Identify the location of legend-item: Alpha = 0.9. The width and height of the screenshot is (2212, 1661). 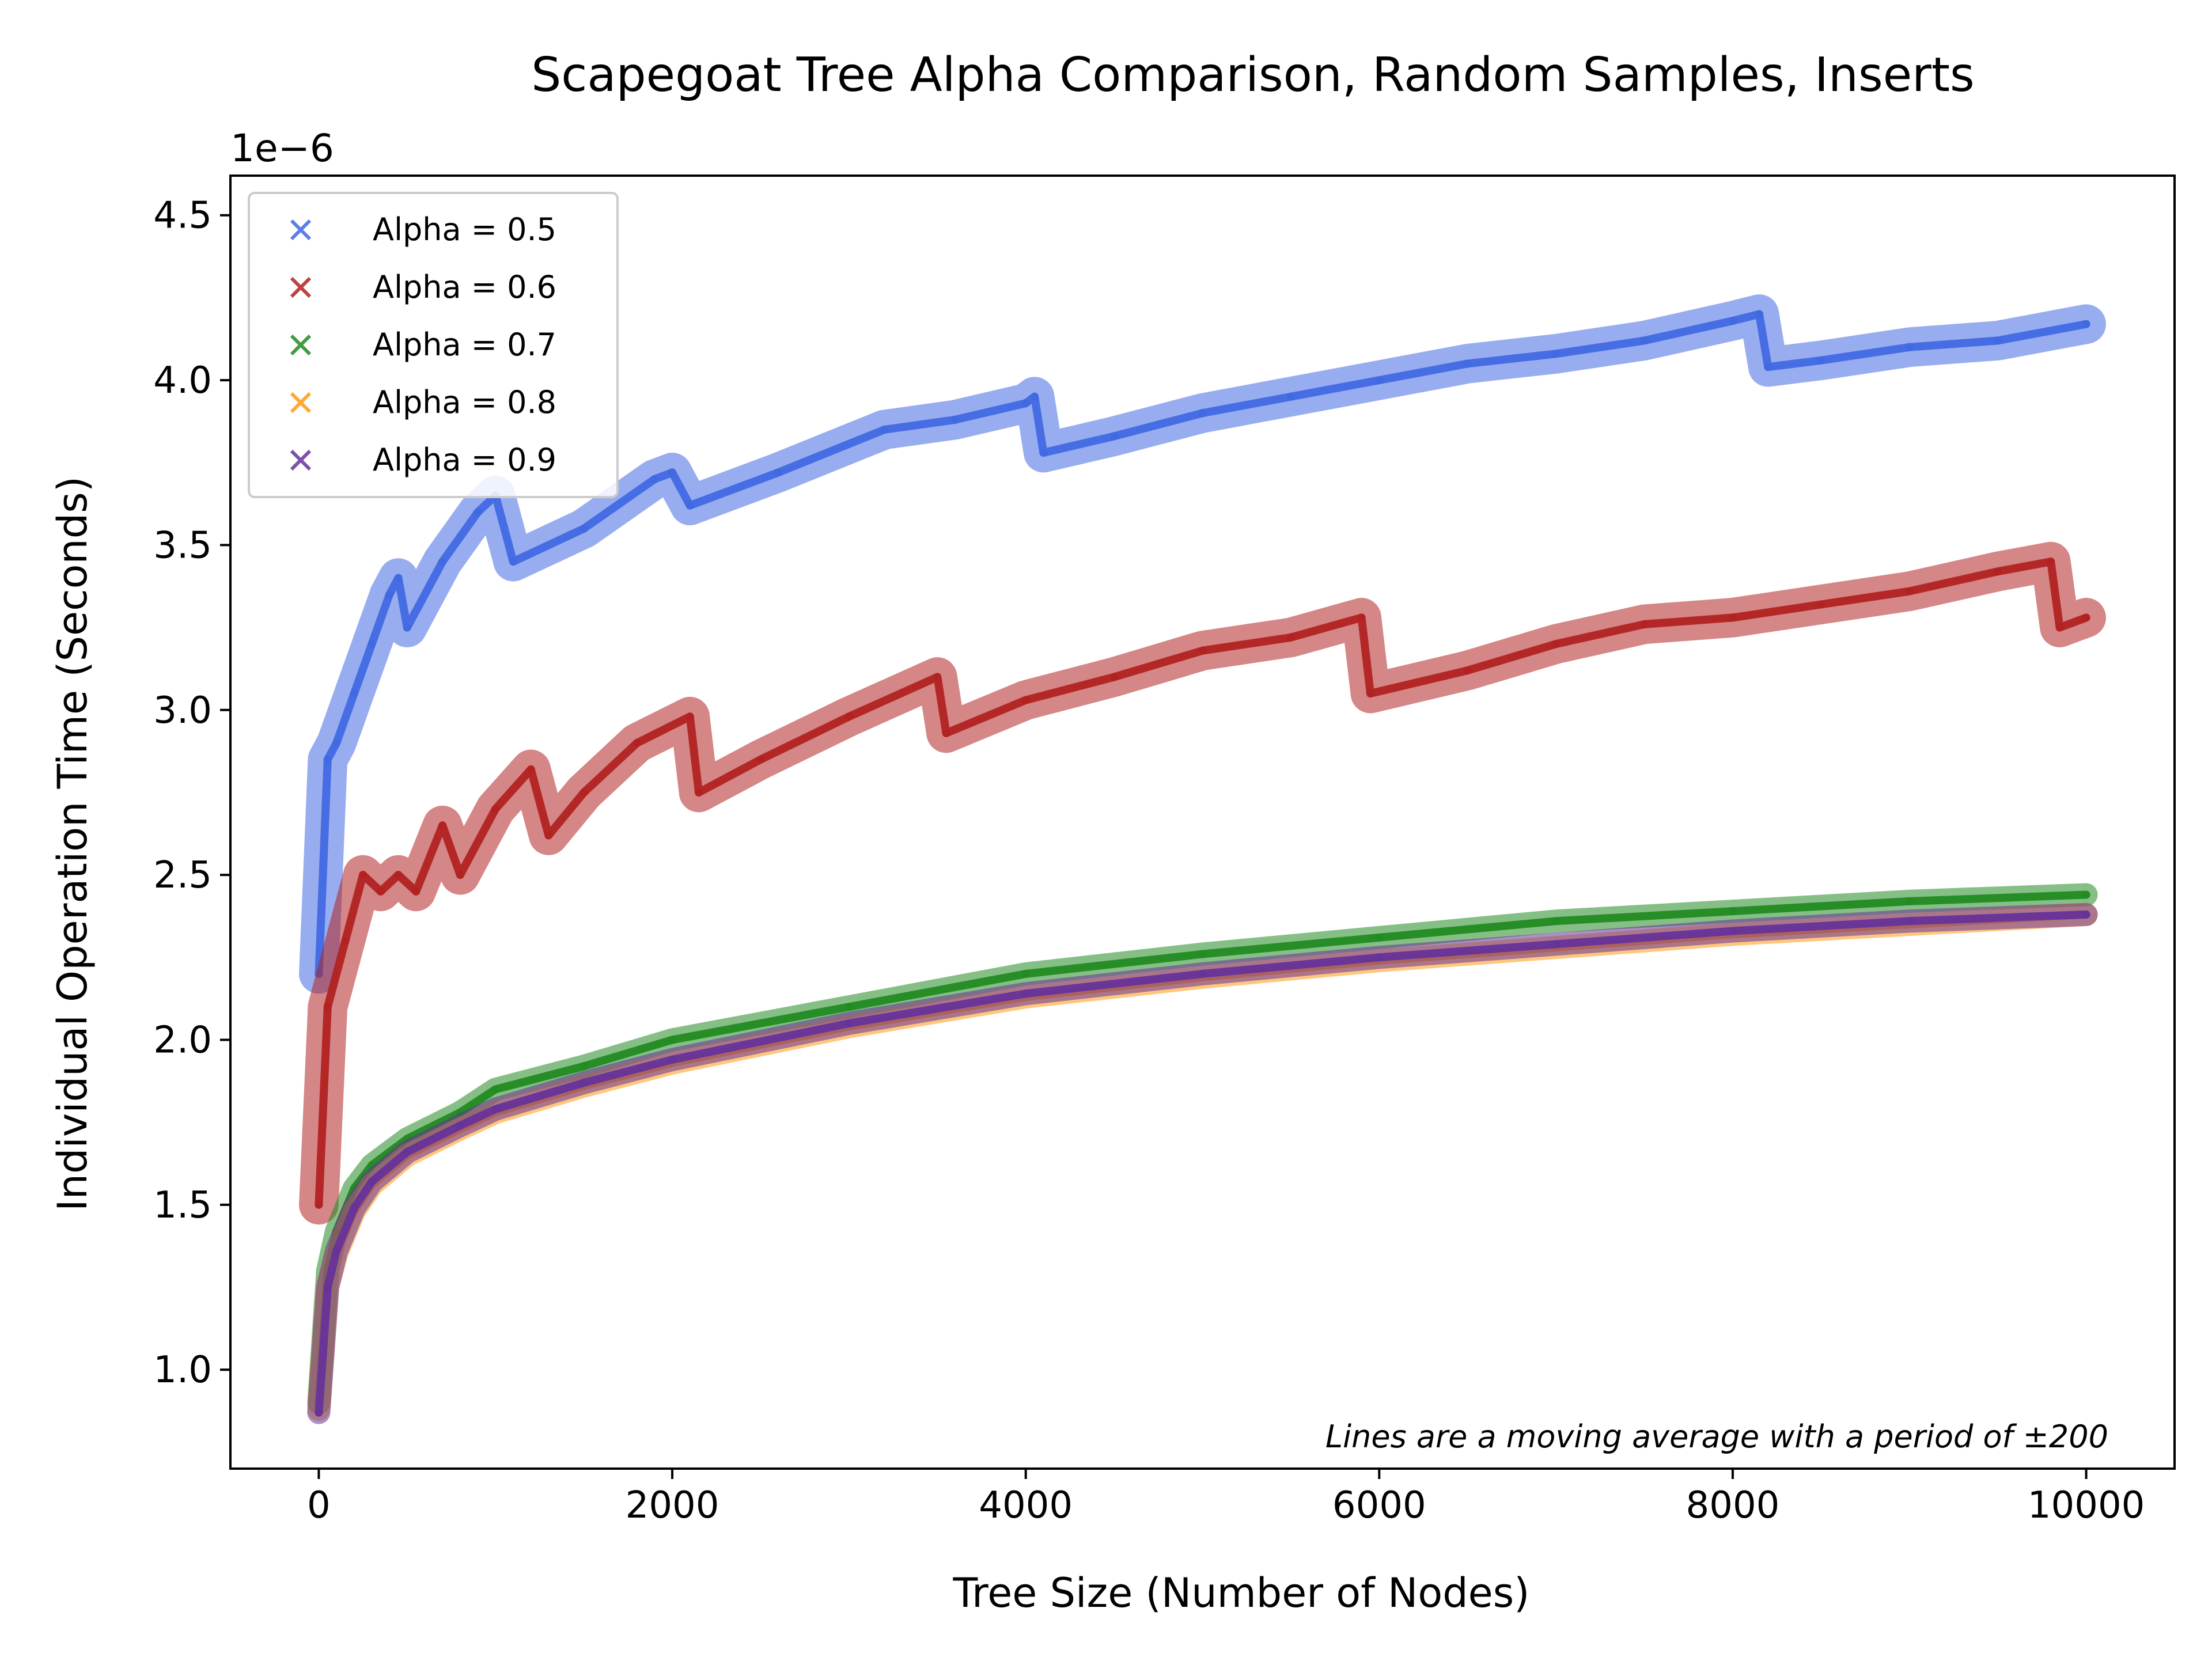
(423, 460).